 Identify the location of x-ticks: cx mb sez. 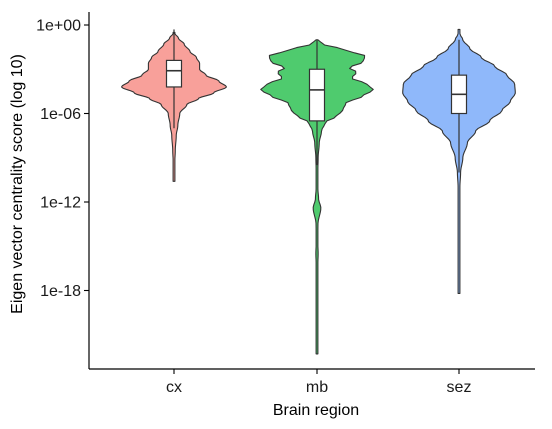
(318, 382).